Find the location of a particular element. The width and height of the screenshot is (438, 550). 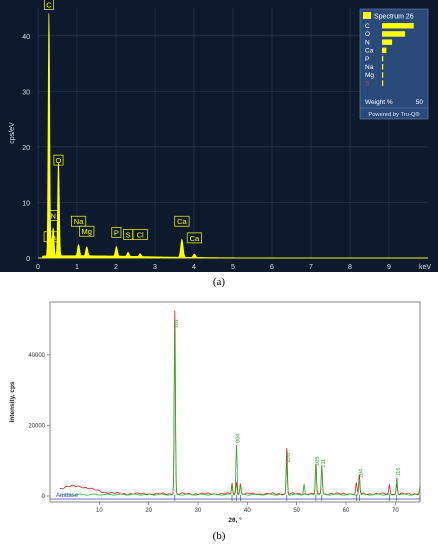

legend-element-label: C is located at coordinates (367, 26).